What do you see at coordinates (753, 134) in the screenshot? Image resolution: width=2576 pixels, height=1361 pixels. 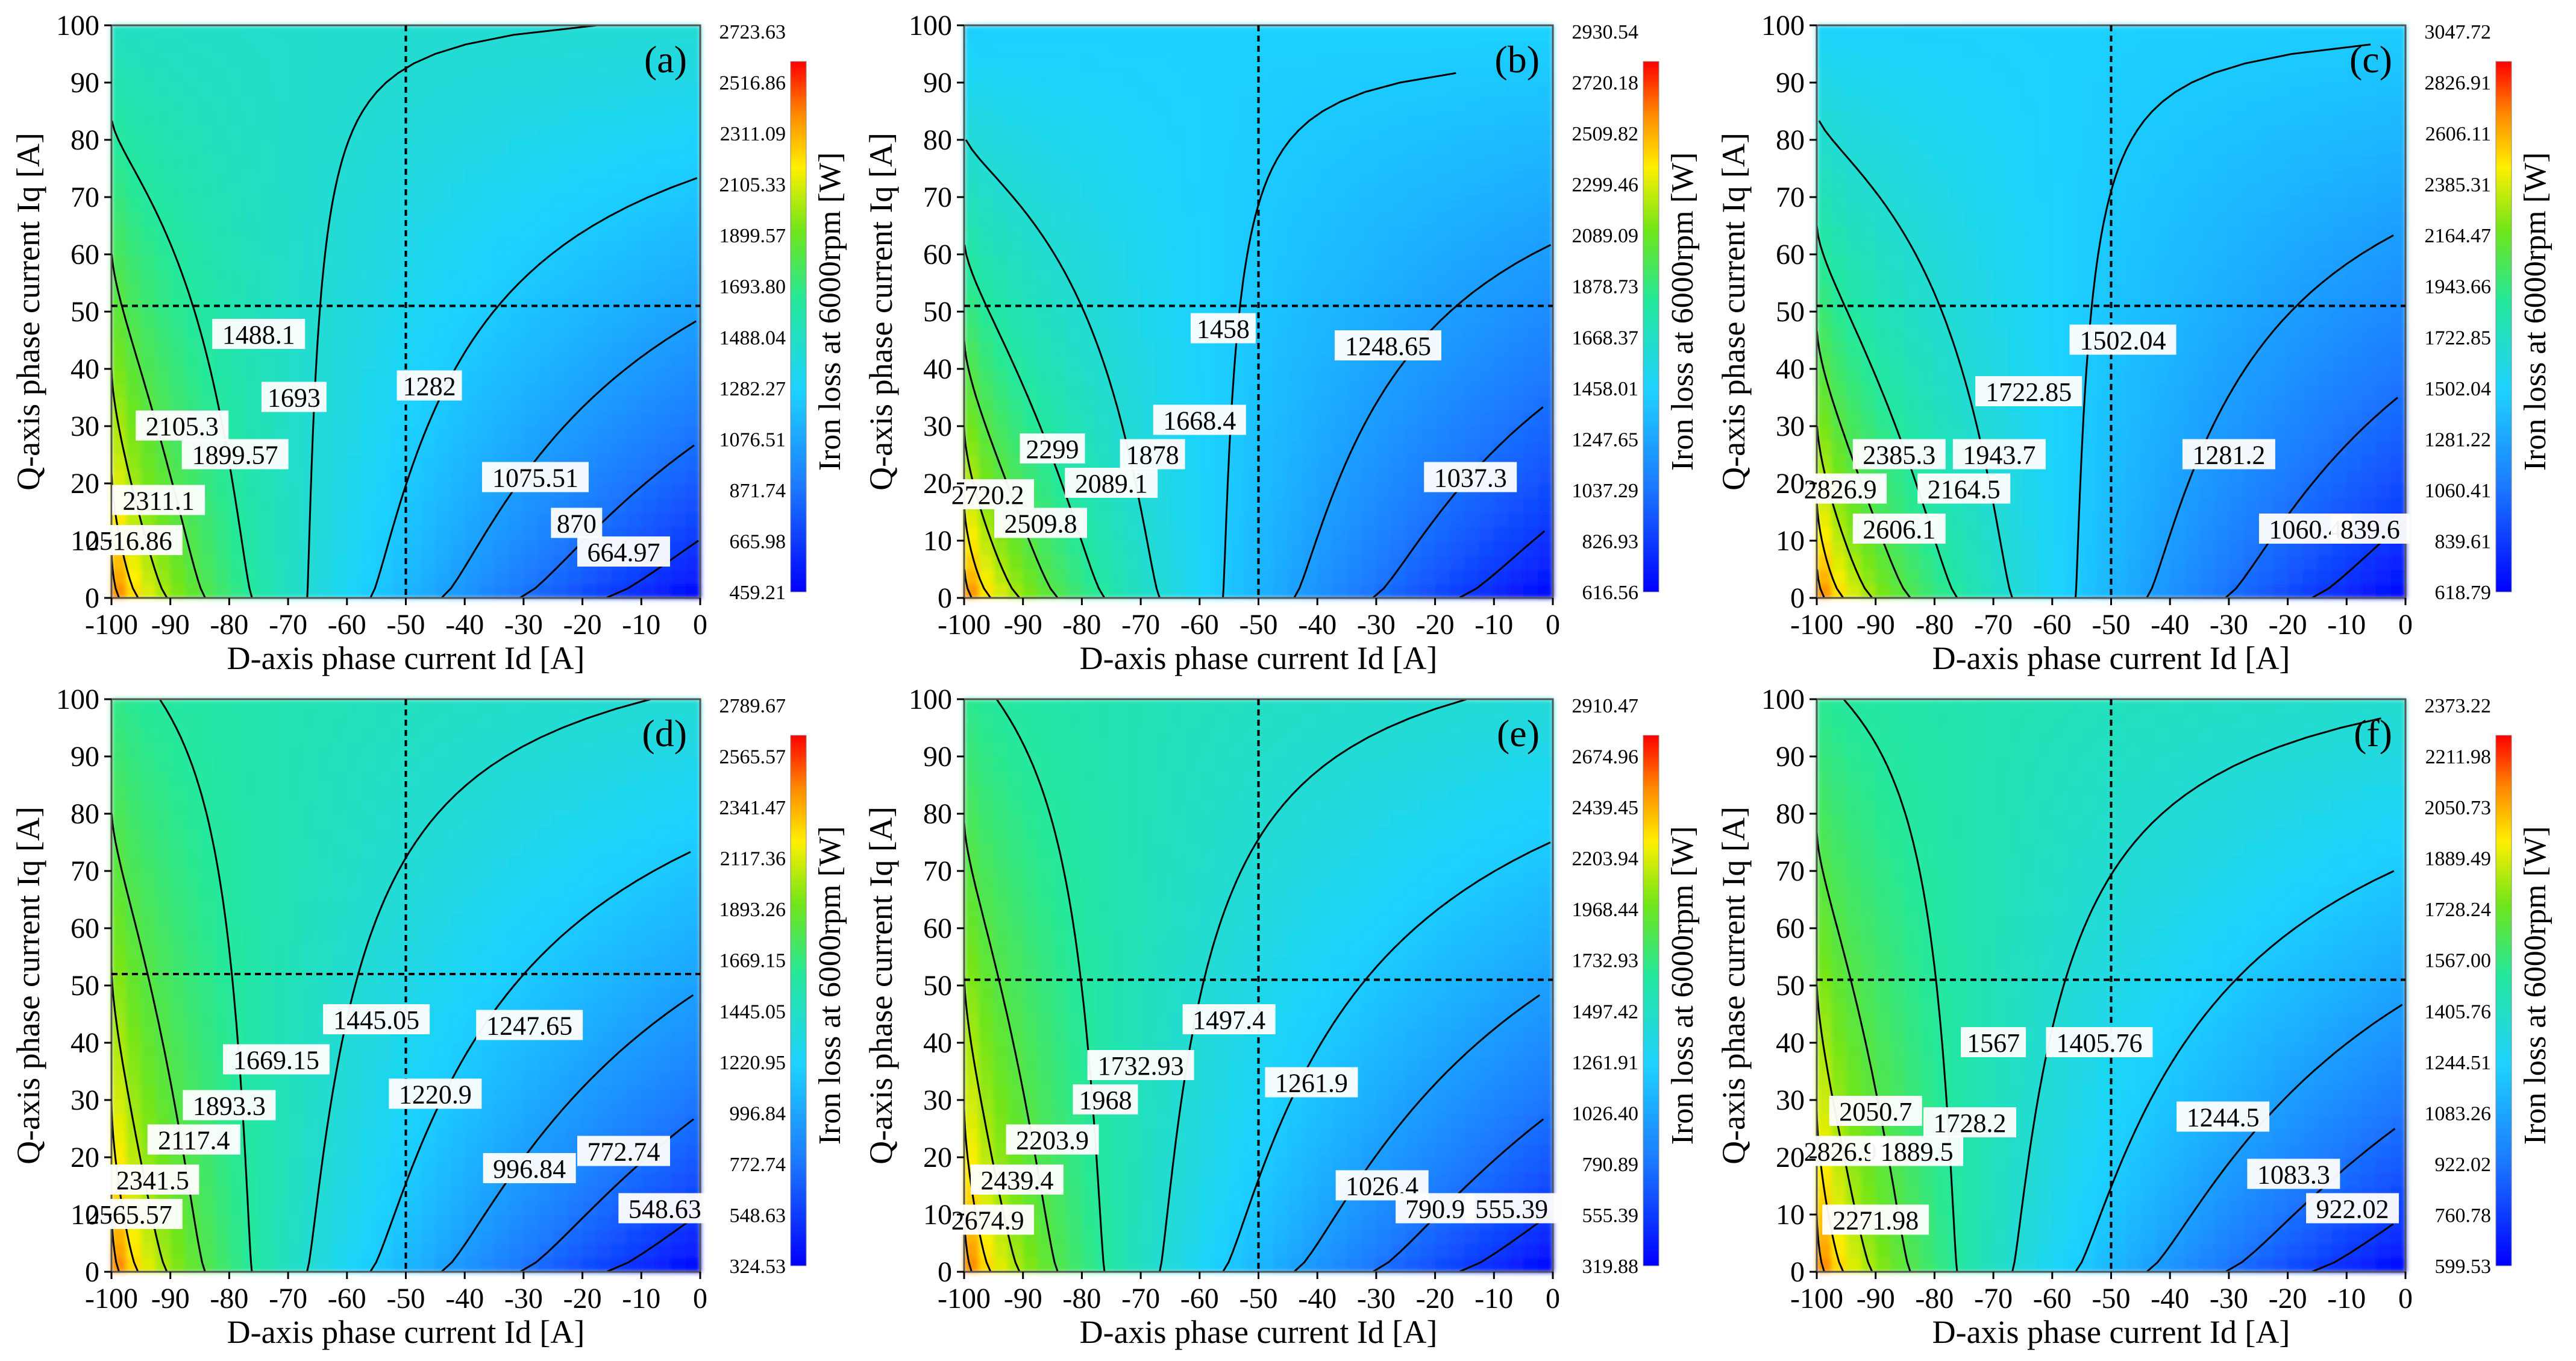 I see `colorbar-tick-label: 2311.09` at bounding box center [753, 134].